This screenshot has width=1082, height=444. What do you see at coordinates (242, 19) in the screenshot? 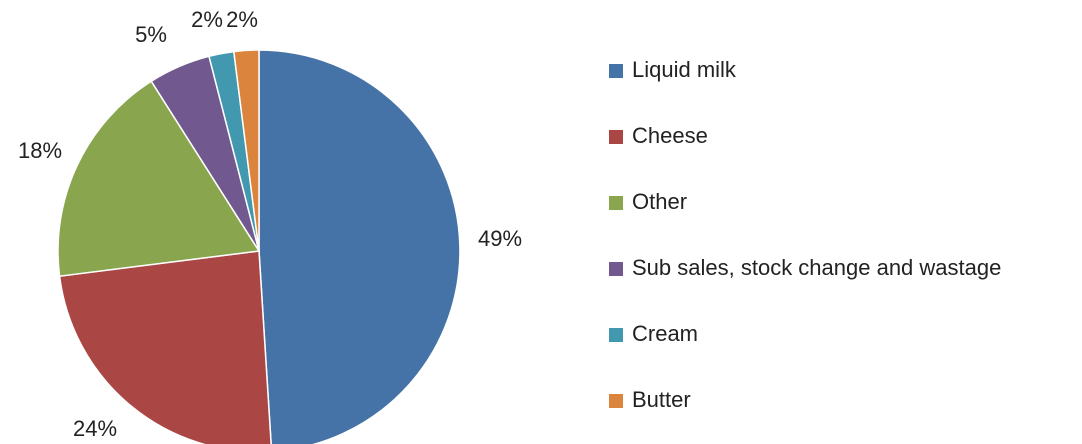
I see `pie-label-butter: 2%` at bounding box center [242, 19].